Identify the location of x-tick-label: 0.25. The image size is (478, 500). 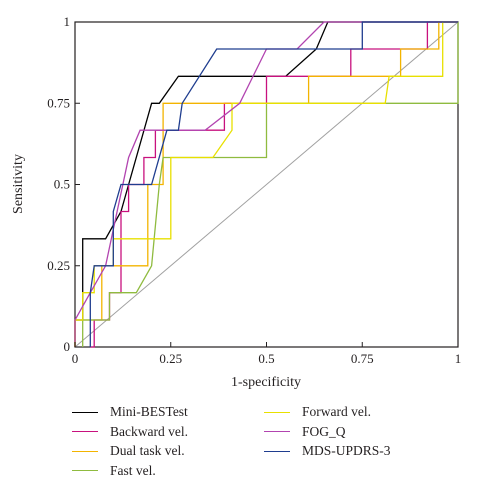
(170, 358).